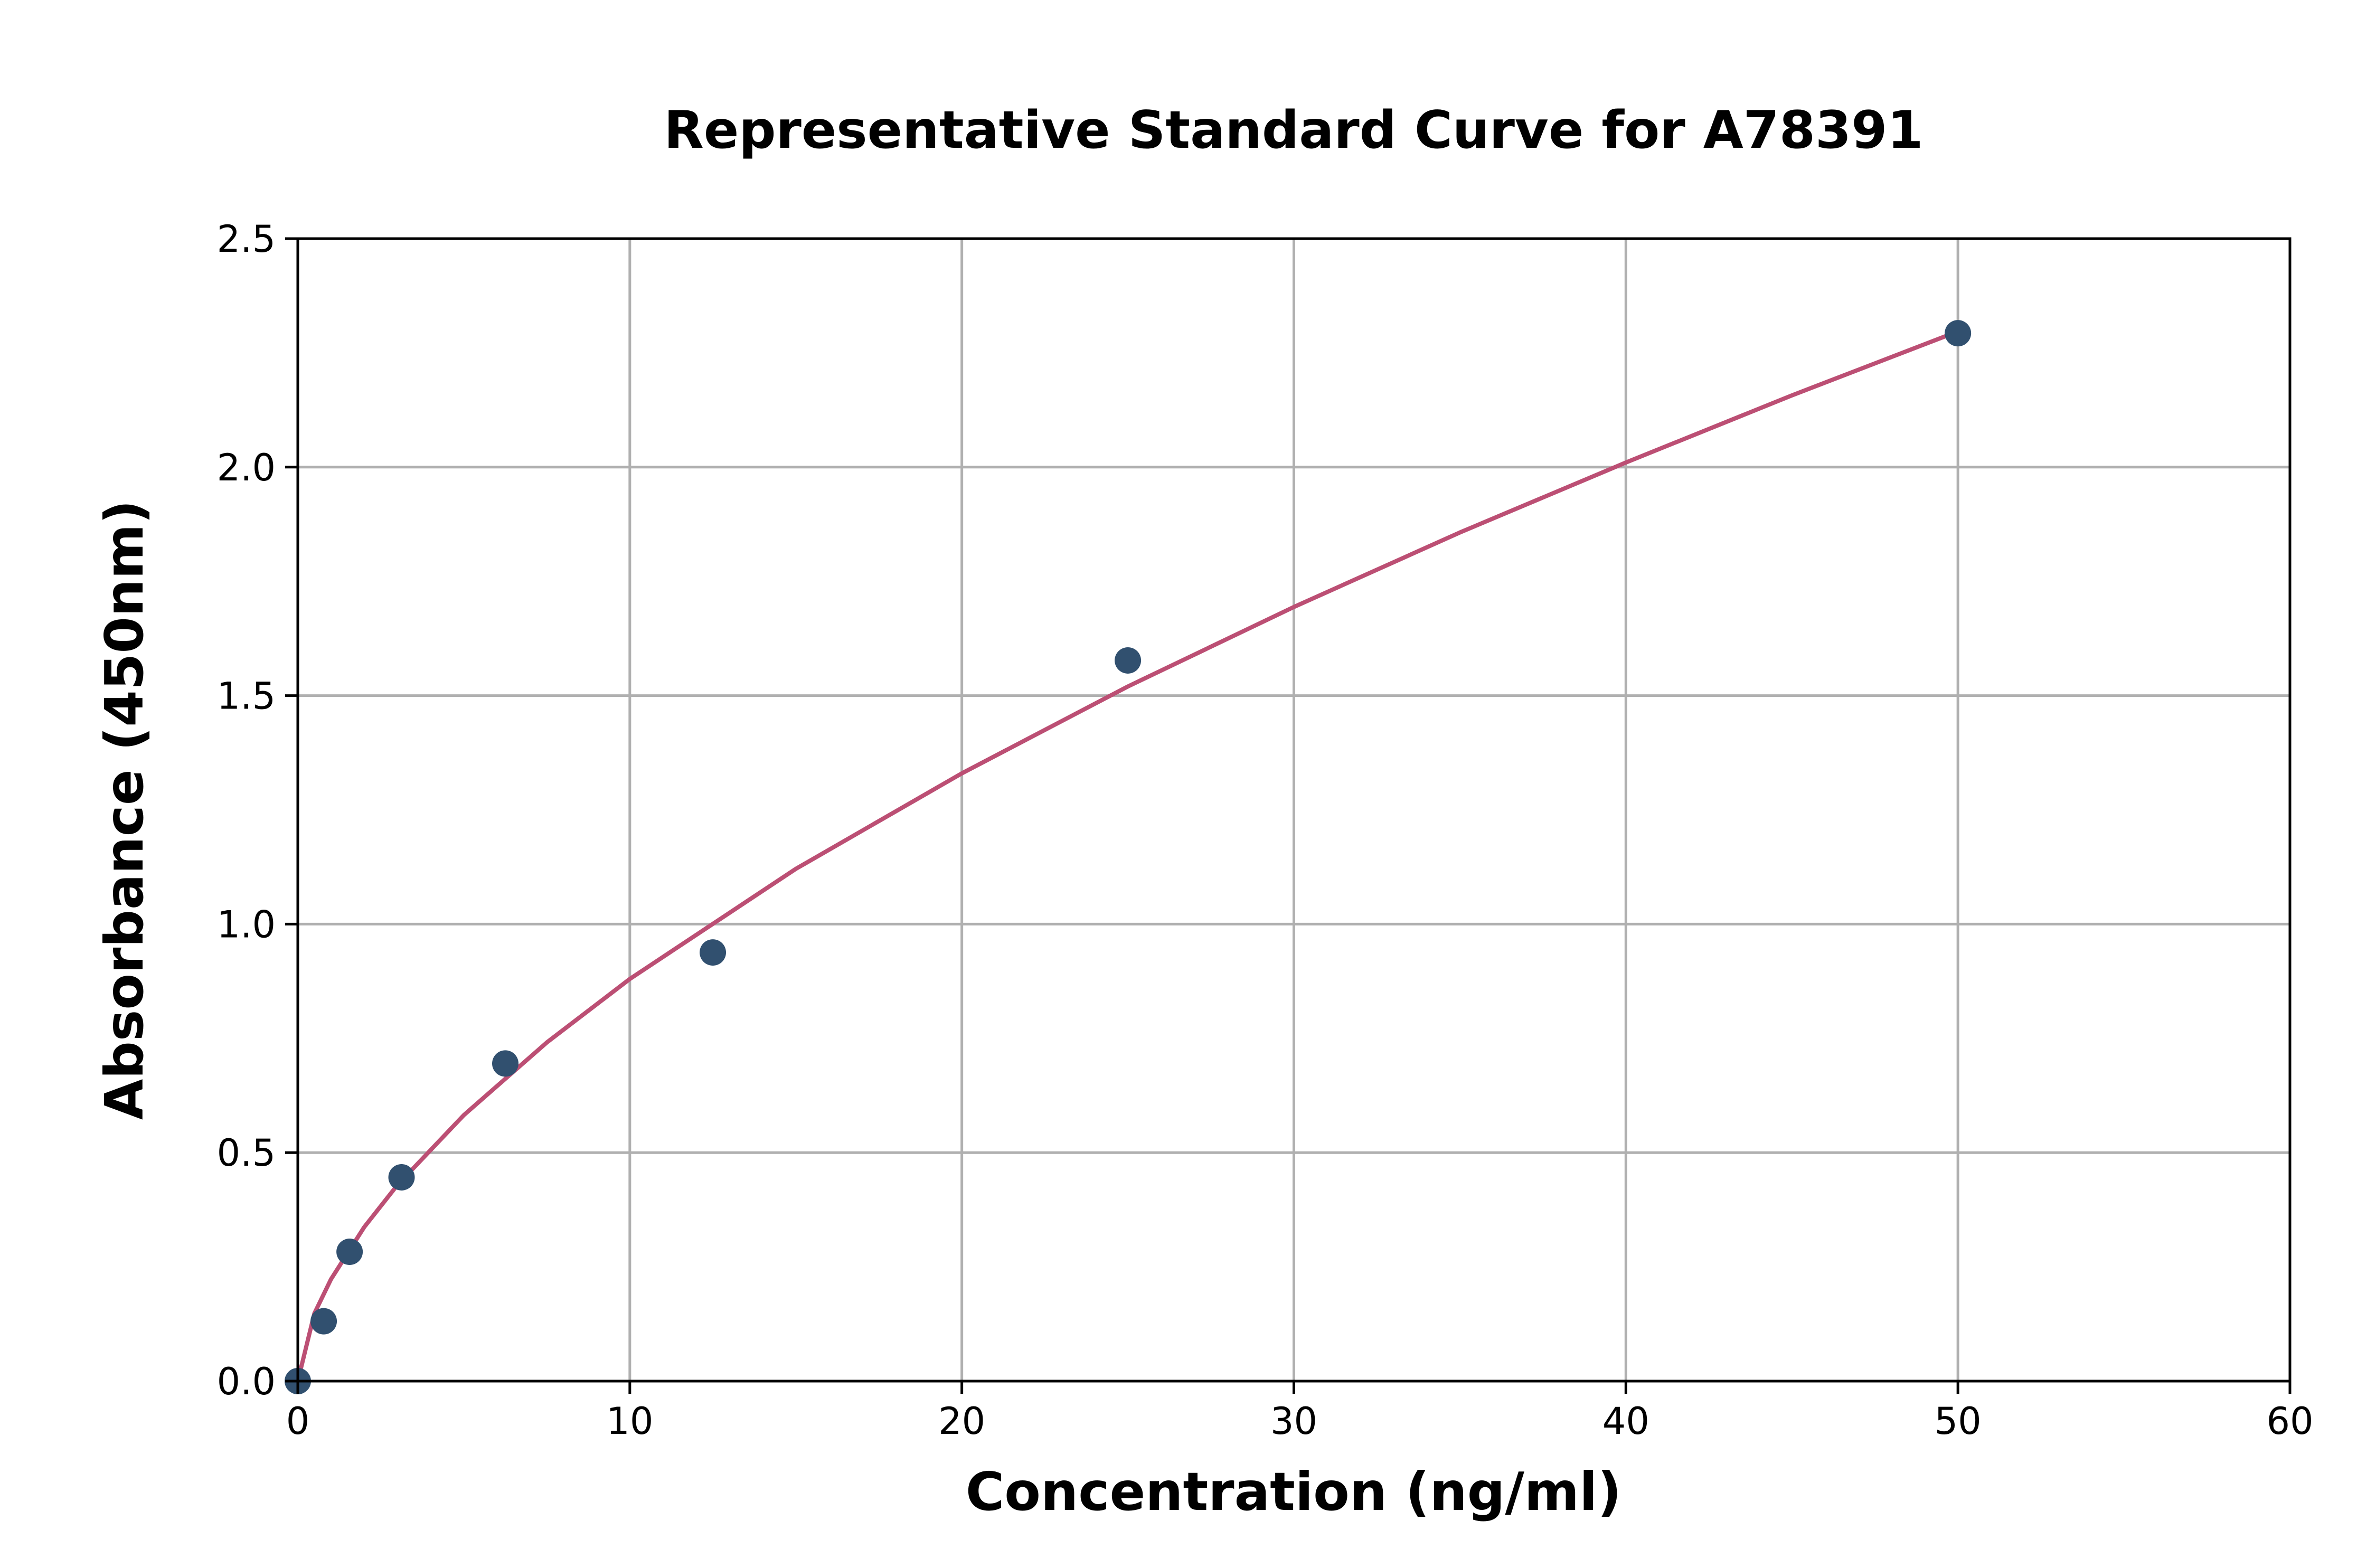 This screenshot has width=2376, height=1568. What do you see at coordinates (298, 1421) in the screenshot?
I see `x-tick-label: 0` at bounding box center [298, 1421].